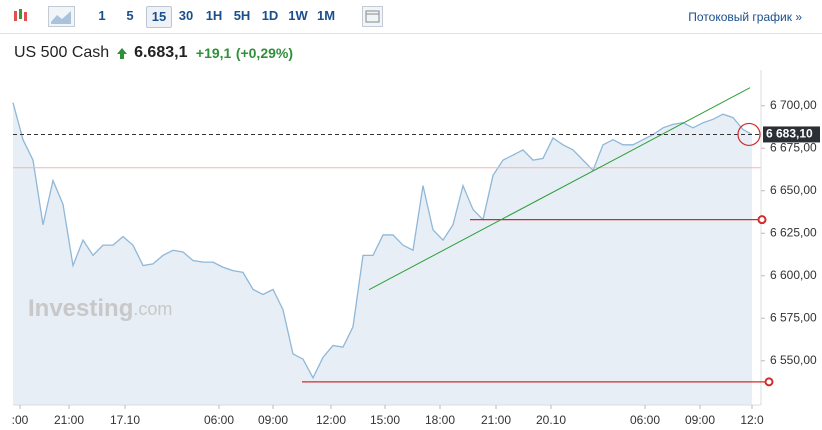  What do you see at coordinates (130, 15) in the screenshot?
I see `interval-button: 5` at bounding box center [130, 15].